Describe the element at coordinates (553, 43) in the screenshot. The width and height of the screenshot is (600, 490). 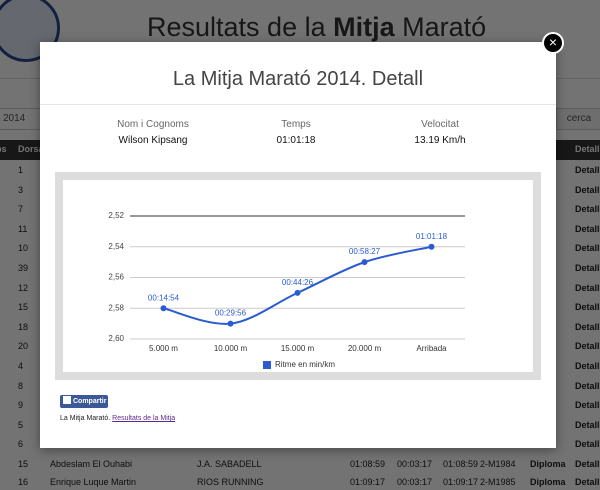
I see `close-button: ×` at that location.